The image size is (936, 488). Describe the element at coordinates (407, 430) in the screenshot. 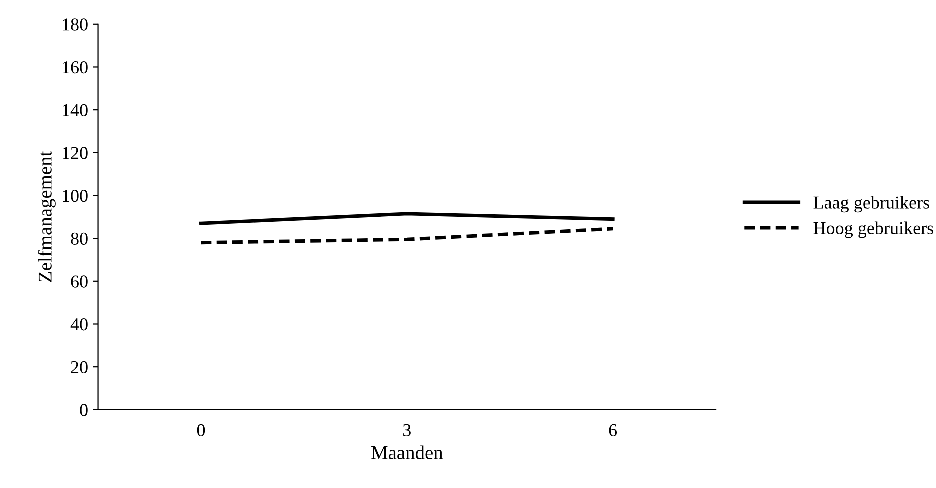

I see `x-tick-label: 3` at that location.